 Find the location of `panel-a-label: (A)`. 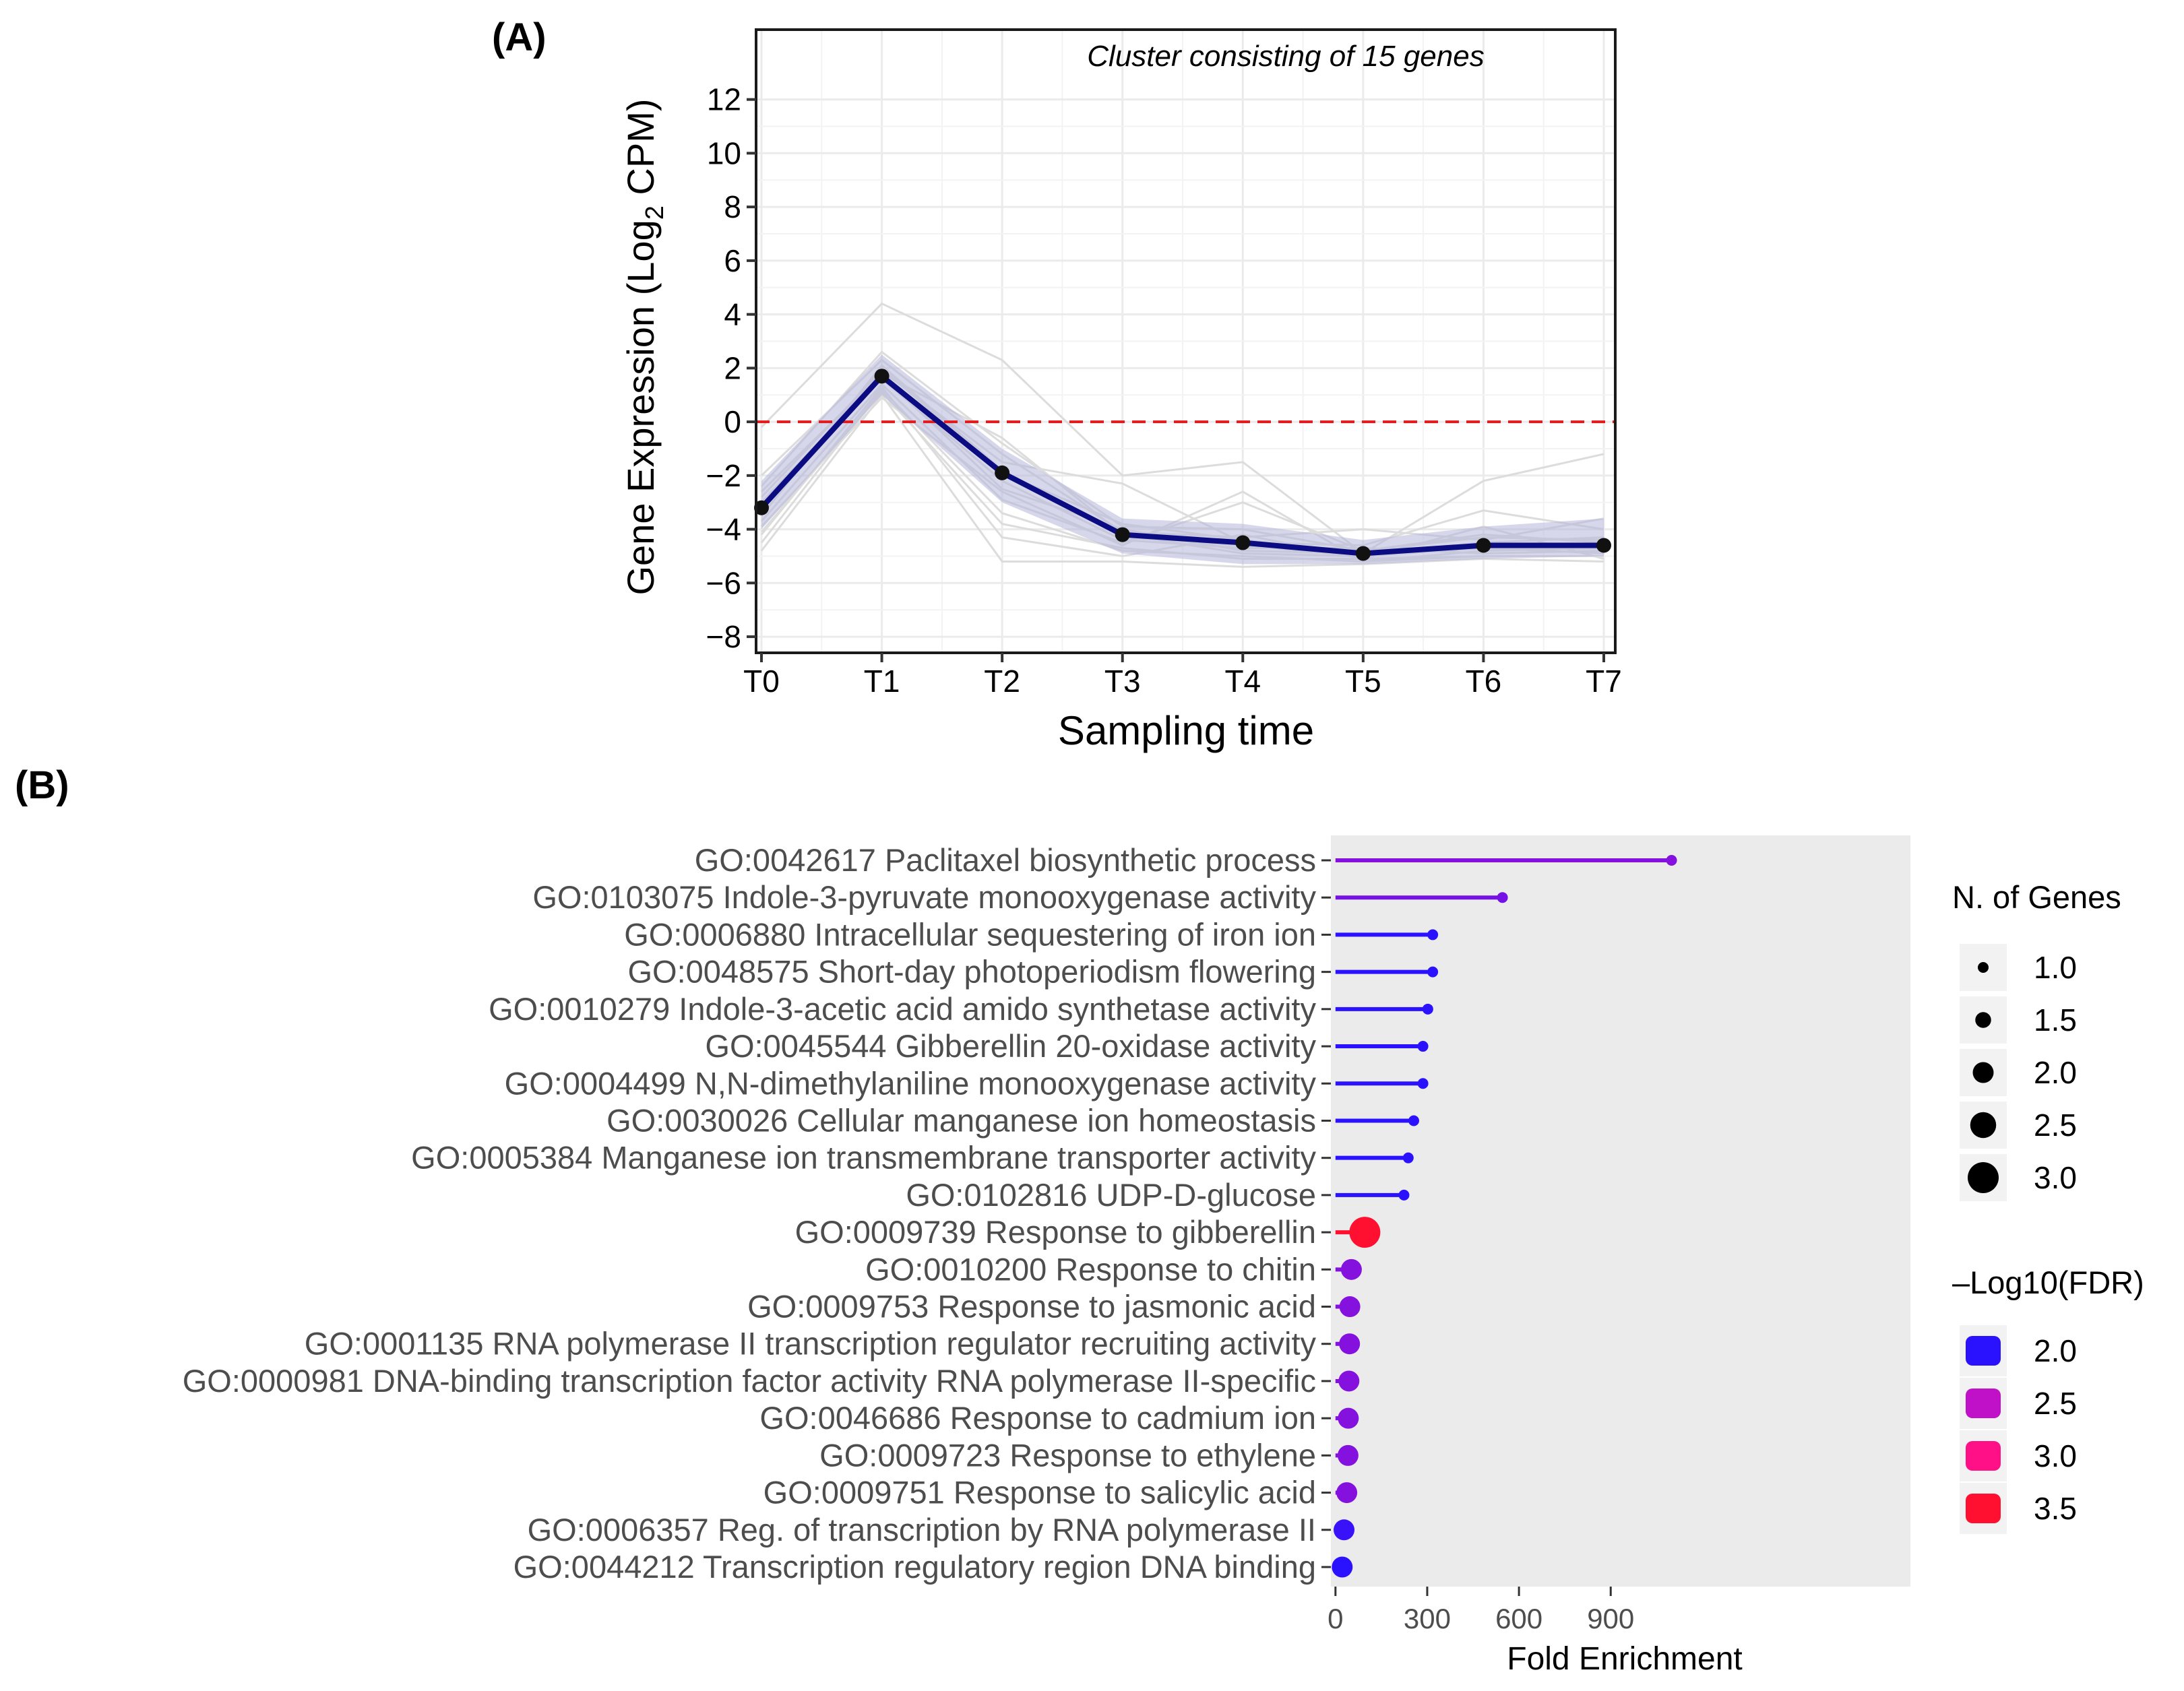

panel-a-label: (A) is located at coordinates (519, 37).